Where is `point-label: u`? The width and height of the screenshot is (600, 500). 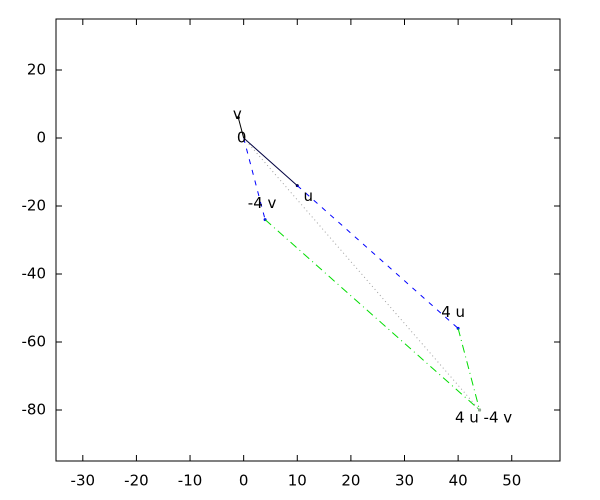 point-label: u is located at coordinates (309, 196).